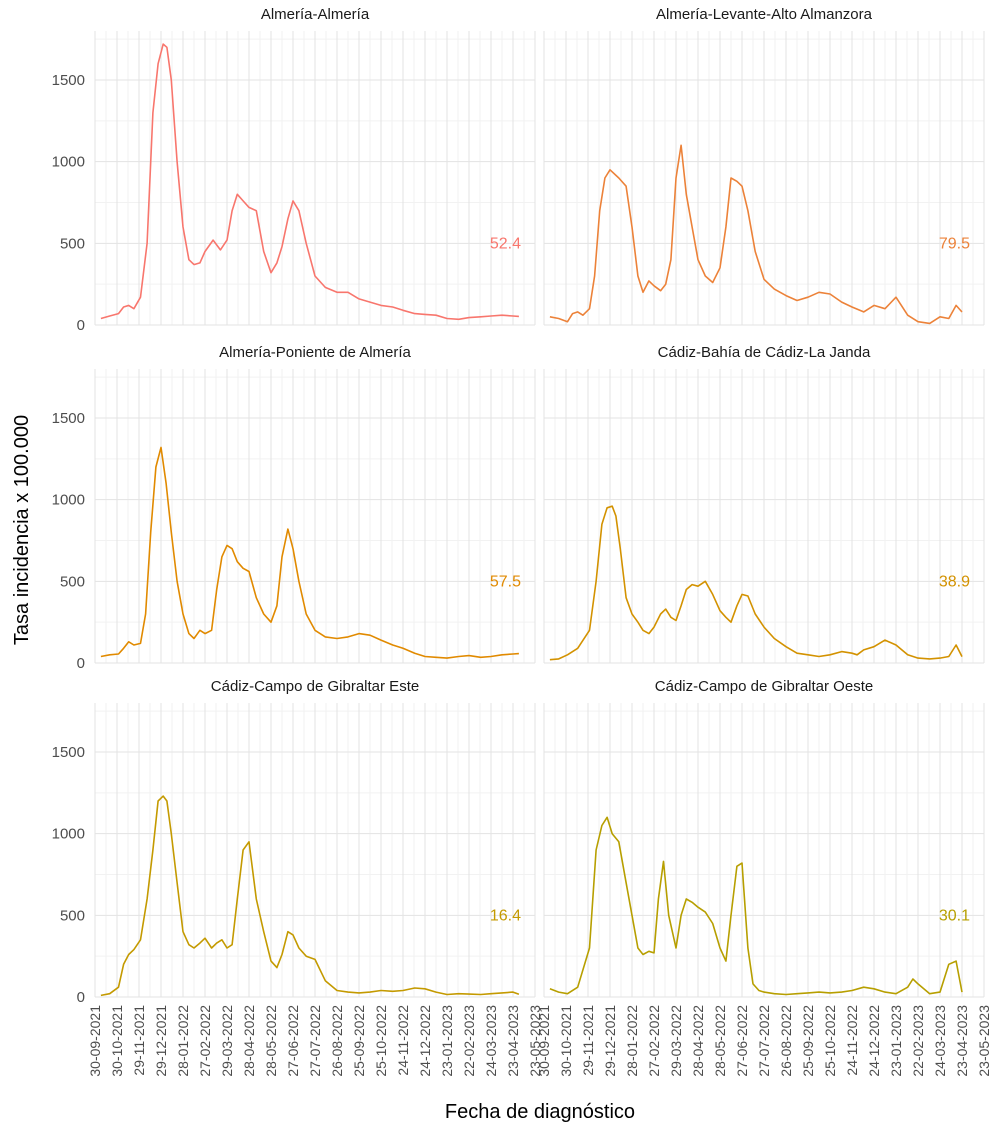 The image size is (990, 1128). Describe the element at coordinates (315, 686) in the screenshot. I see `facet-title: Cádiz-Campo de Gibraltar Este` at that location.